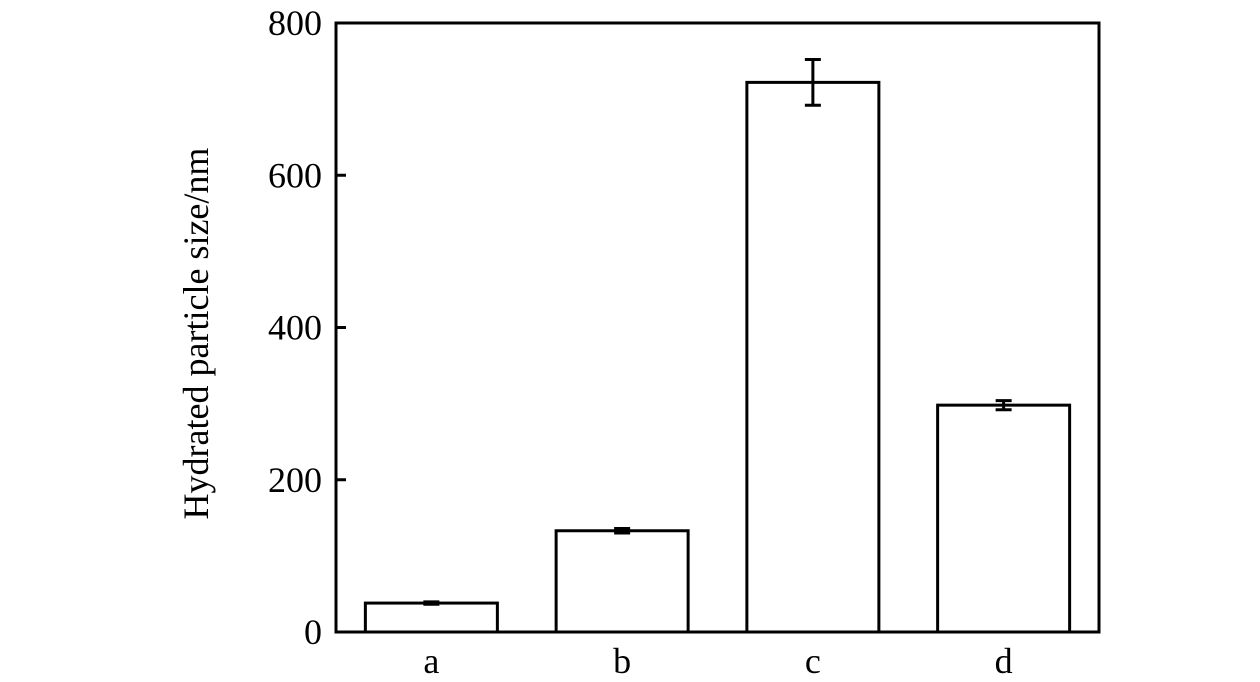 This screenshot has height=682, width=1260. What do you see at coordinates (812, 82) in the screenshot?
I see `error-bar-c` at bounding box center [812, 82].